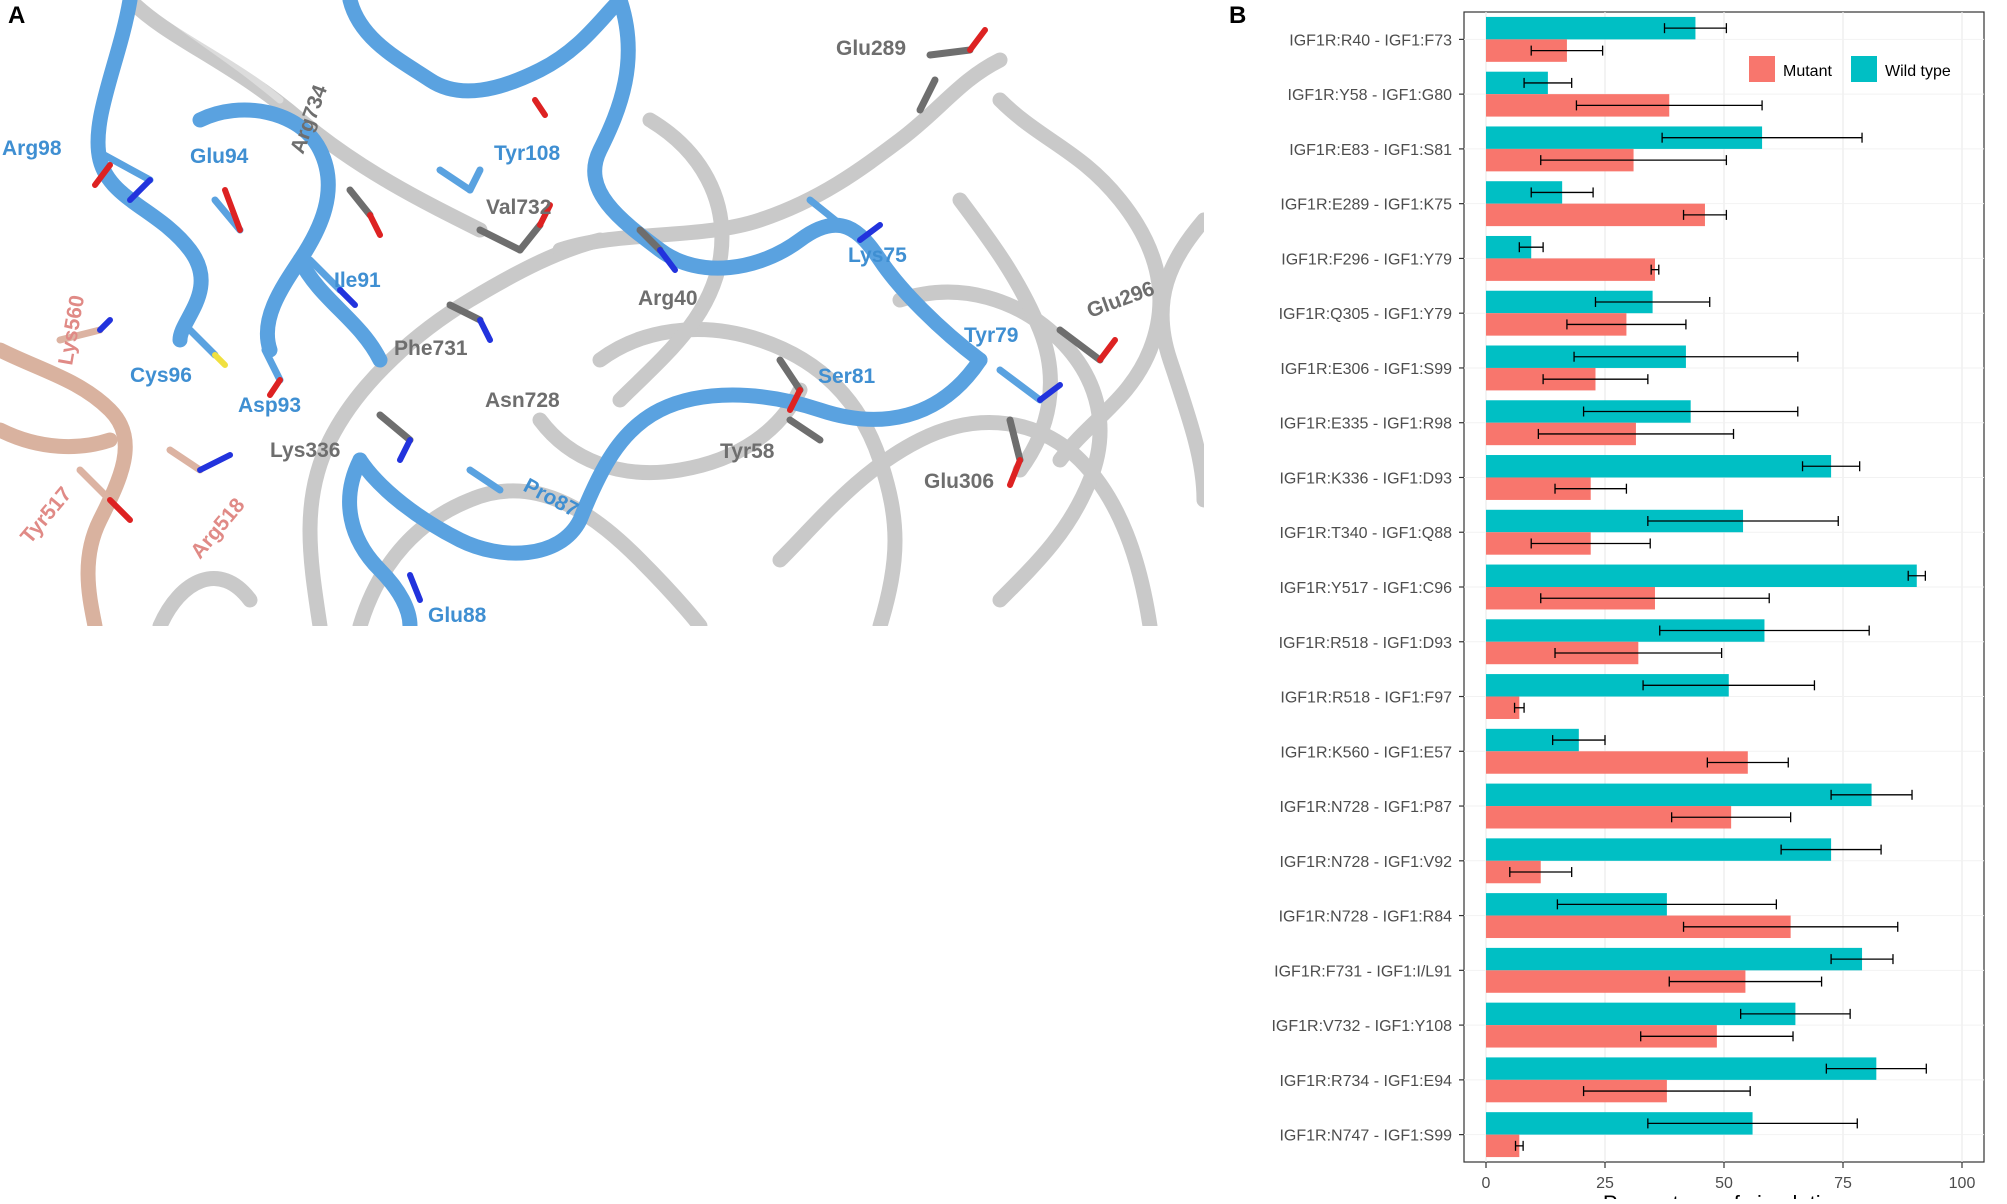  Describe the element at coordinates (518, 207) in the screenshot. I see `residue-label: Val732` at that location.